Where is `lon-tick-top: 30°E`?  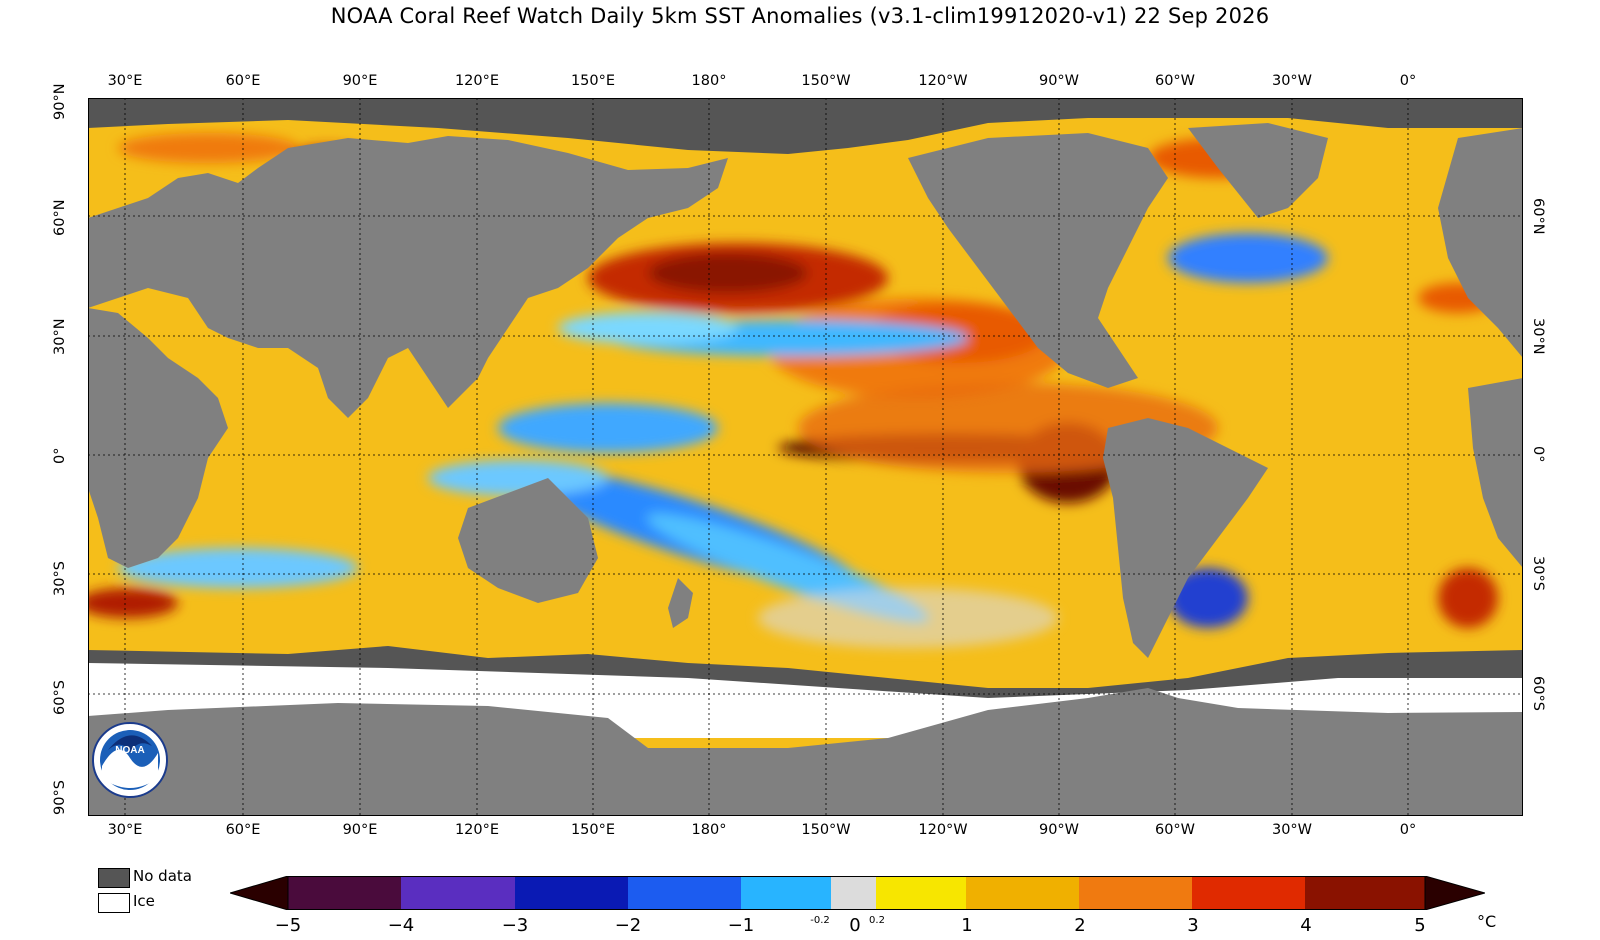
lon-tick-top: 30°E is located at coordinates (125, 81).